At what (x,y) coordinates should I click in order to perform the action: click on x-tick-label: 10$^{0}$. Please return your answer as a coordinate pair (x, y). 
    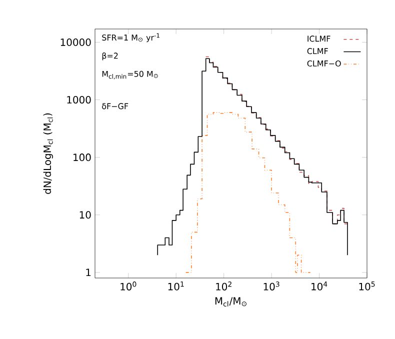
    Looking at the image, I should click on (128, 286).